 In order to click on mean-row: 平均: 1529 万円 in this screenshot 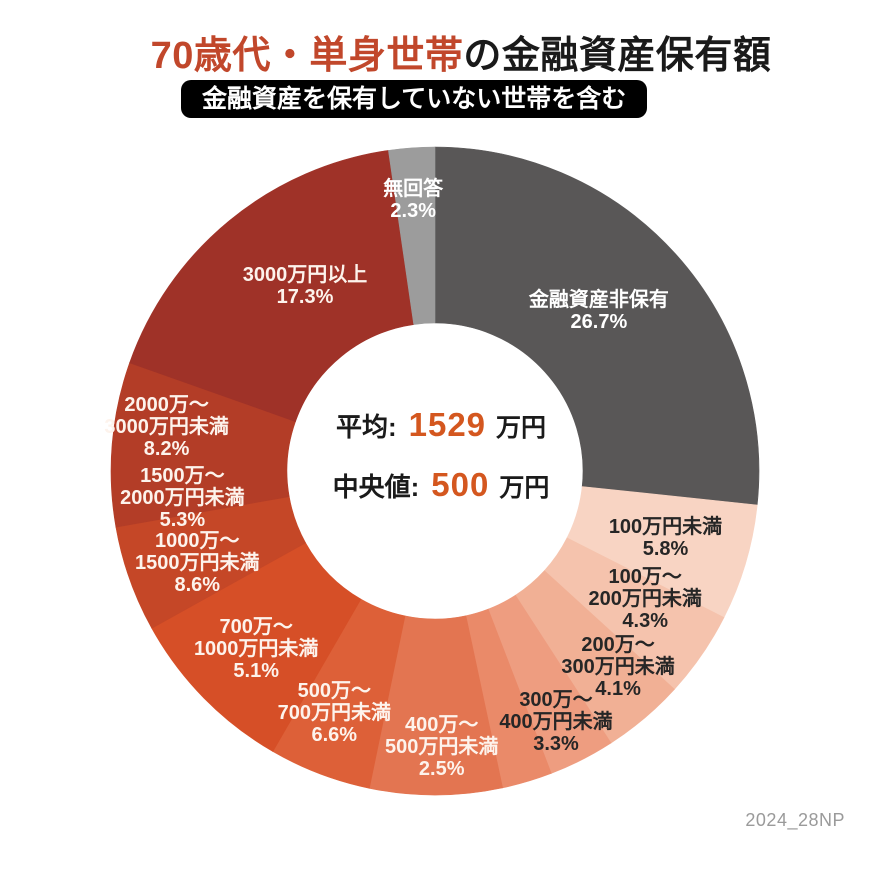, I will do `click(441, 425)`.